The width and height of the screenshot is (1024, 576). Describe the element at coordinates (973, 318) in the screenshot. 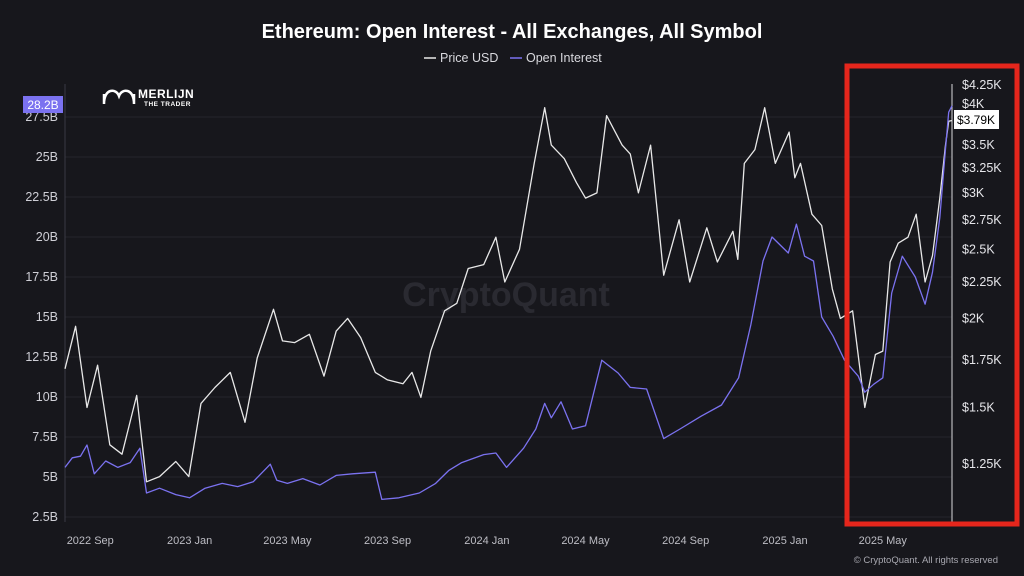

I see `right-tick-label: $2K` at that location.